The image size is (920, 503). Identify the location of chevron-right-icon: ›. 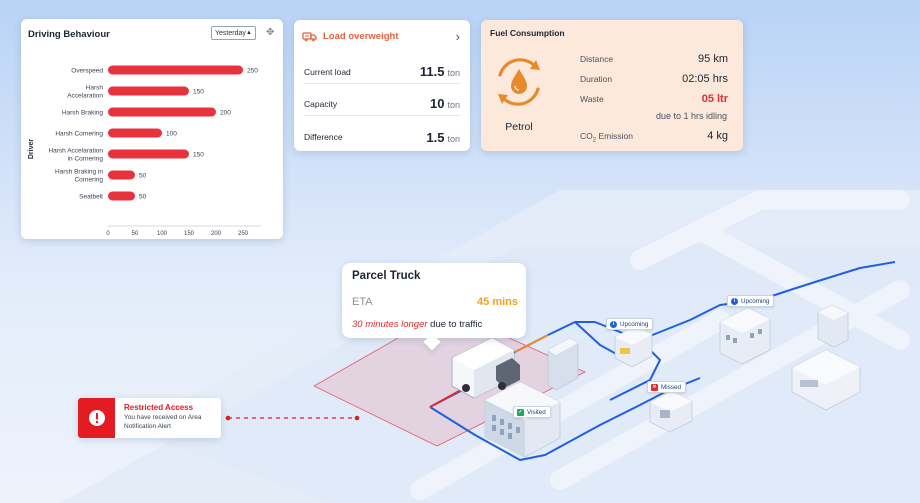
(457, 36).